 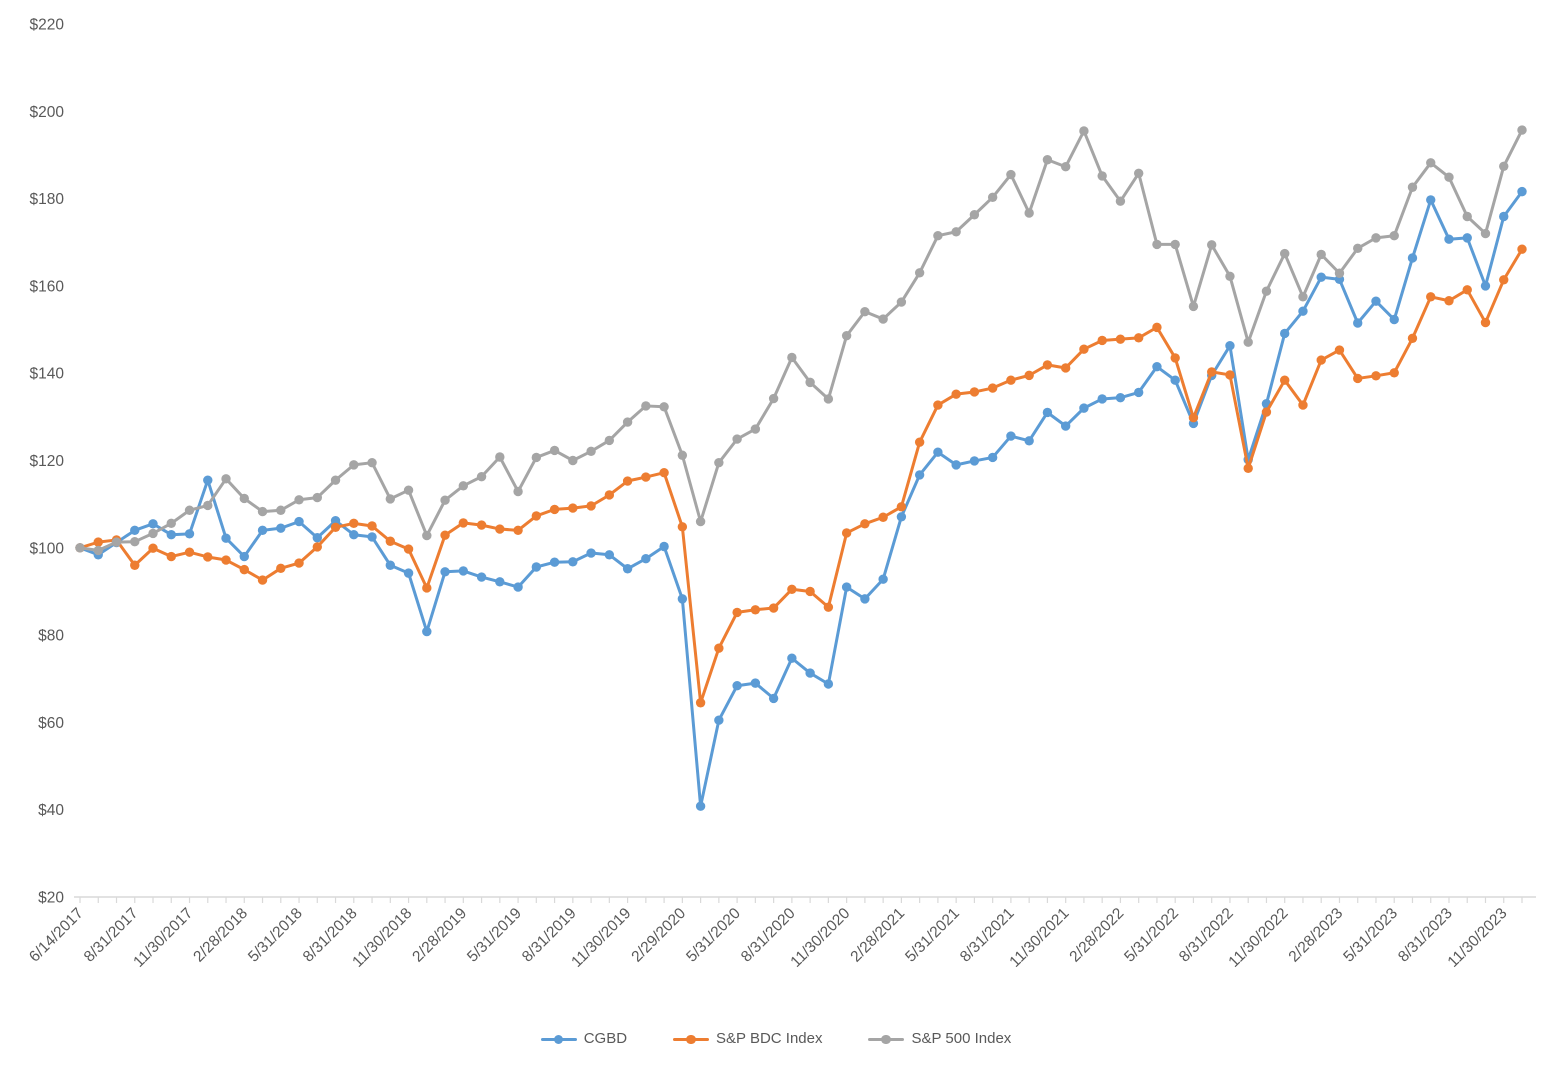 I want to click on x-axis-tick-label: 11/30/2019, so click(x=601, y=938).